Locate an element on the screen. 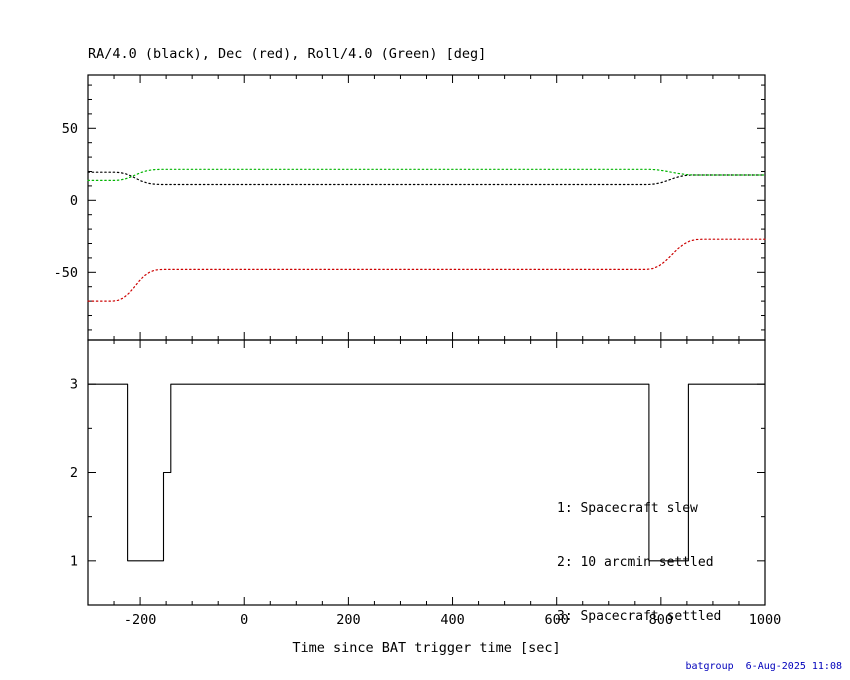 This screenshot has height=680, width=850. series-line-ra40 is located at coordinates (426, 178).